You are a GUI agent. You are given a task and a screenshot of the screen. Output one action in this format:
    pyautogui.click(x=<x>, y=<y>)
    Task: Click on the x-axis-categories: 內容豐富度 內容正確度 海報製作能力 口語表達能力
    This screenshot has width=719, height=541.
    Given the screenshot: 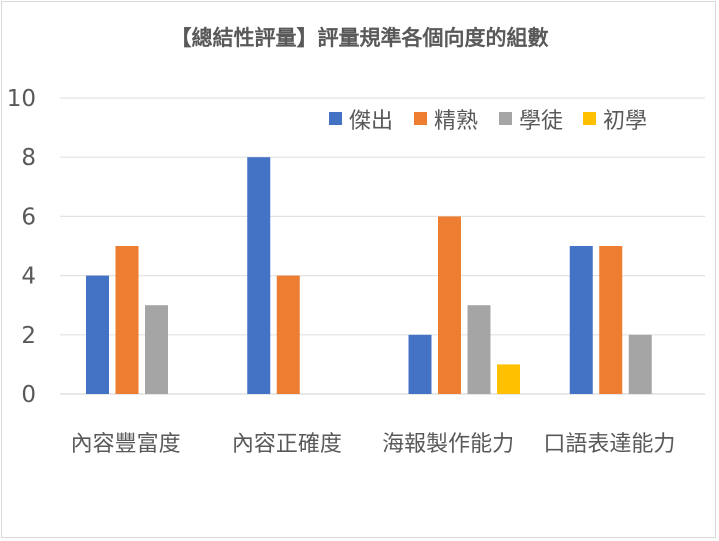 What is the action you would take?
    pyautogui.click(x=373, y=444)
    